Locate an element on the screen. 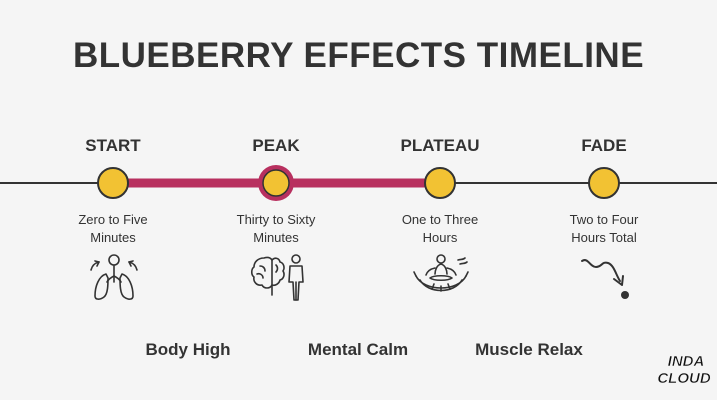 The height and width of the screenshot is (400, 717). node-fade is located at coordinates (604, 183).